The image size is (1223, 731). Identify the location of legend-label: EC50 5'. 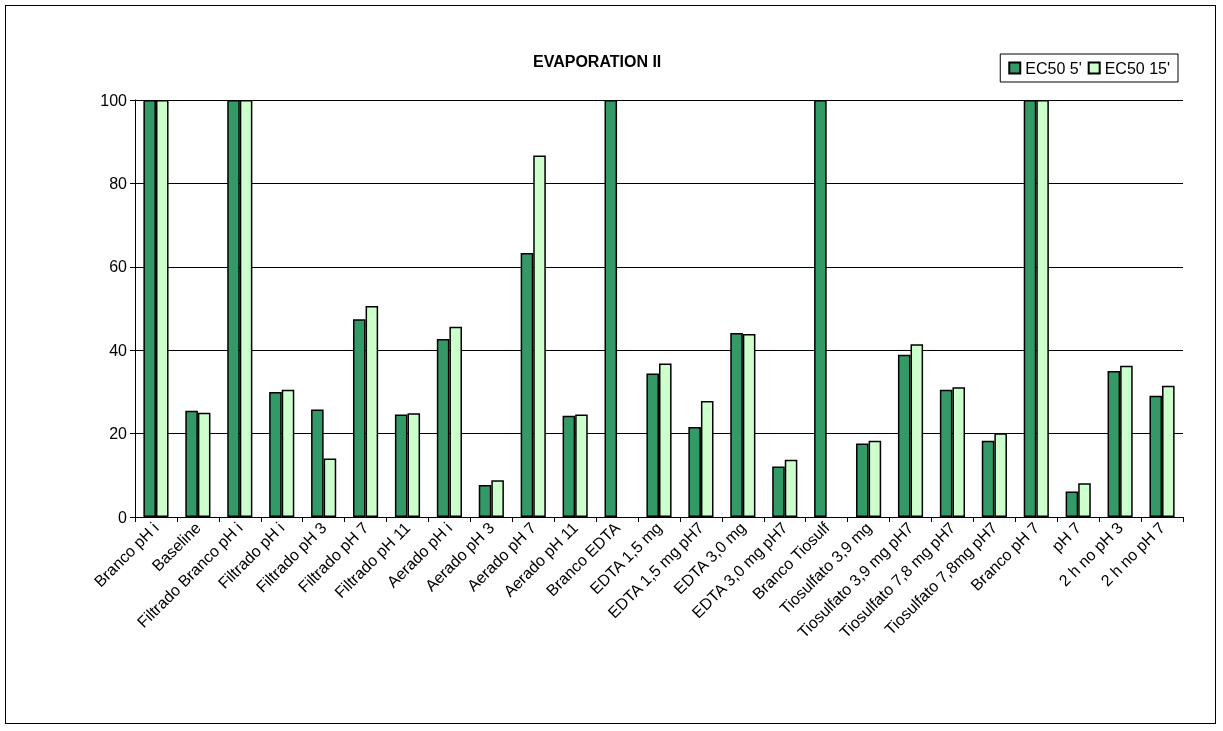
(1053, 68).